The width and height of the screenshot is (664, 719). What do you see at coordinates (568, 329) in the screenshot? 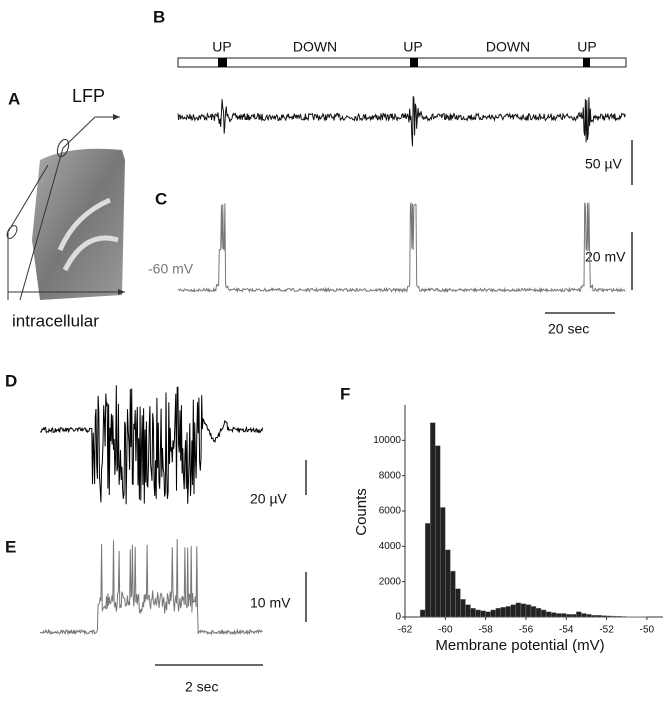
I see `time-label: 20 sec` at bounding box center [568, 329].